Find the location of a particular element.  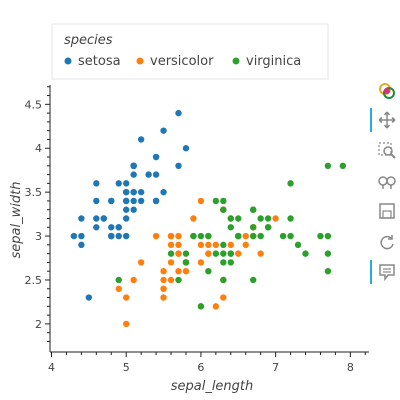

x-tick-label: 5 is located at coordinates (126, 367).